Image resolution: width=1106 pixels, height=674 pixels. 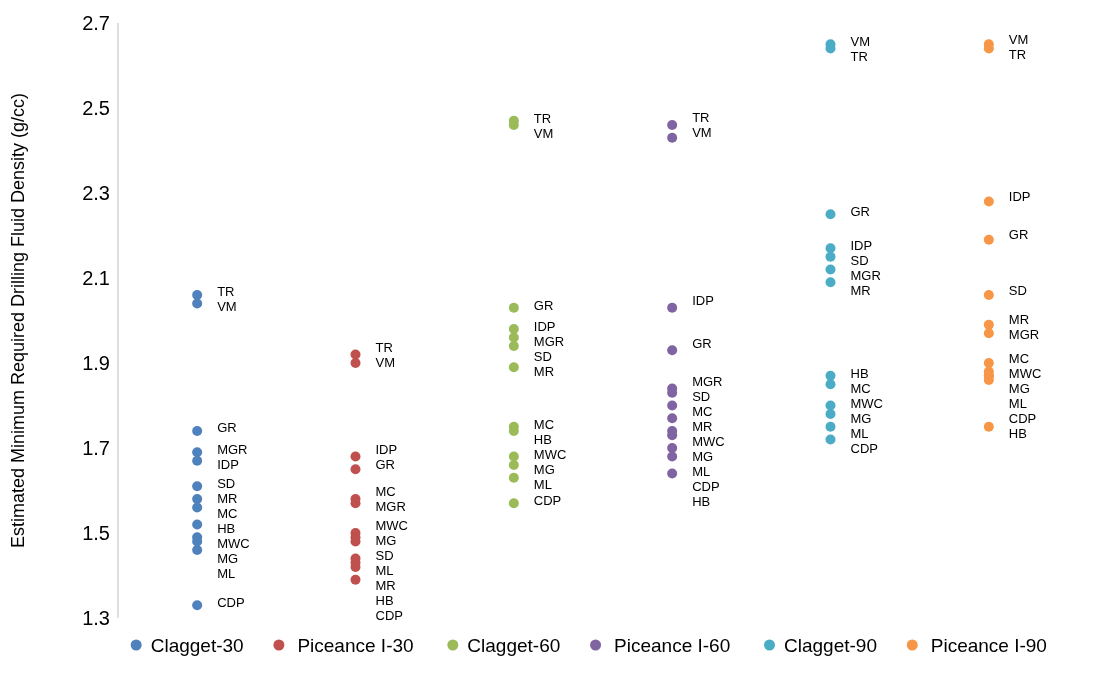 What do you see at coordinates (96, 278) in the screenshot?
I see `y-tick-label: 2.1` at bounding box center [96, 278].